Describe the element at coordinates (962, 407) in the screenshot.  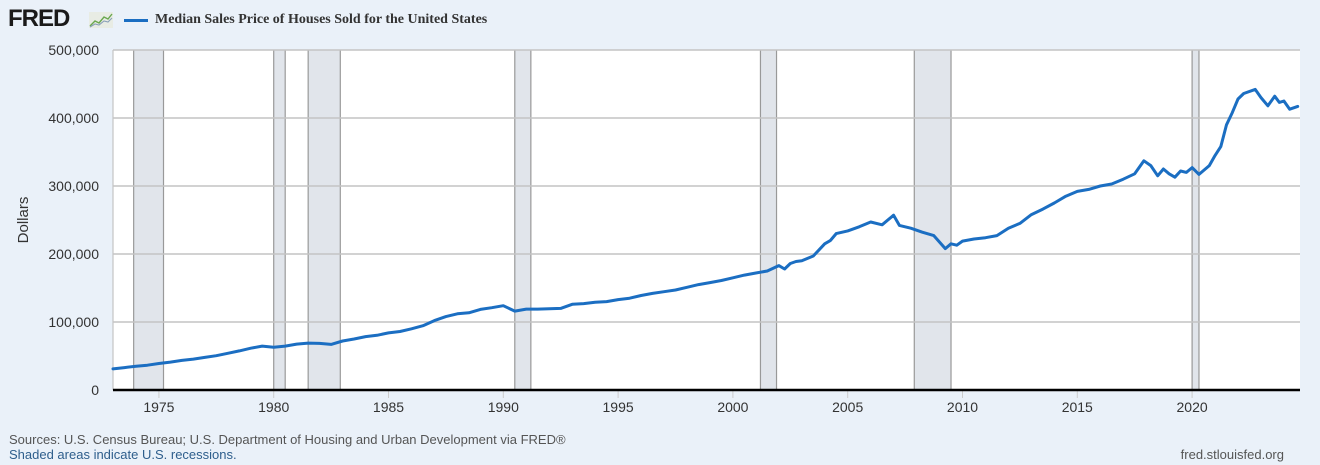
I see `x-tick-label: 2010` at that location.